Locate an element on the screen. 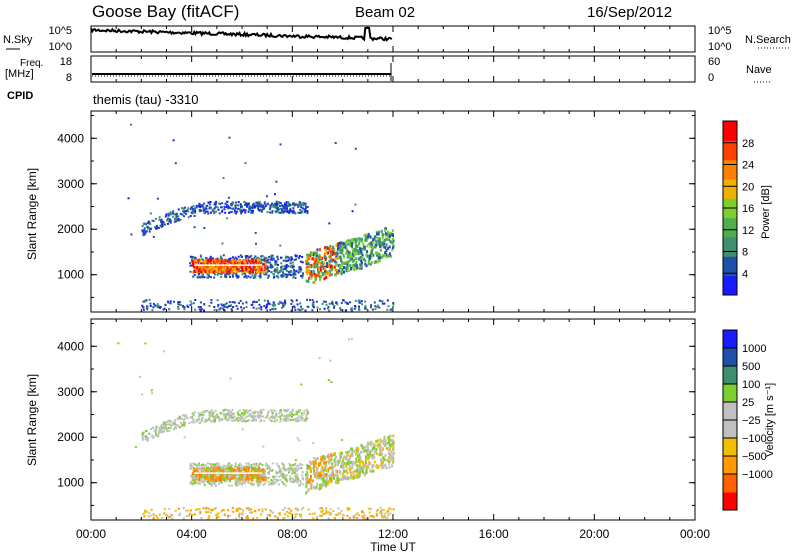 This screenshot has width=800, height=554. velocity-ylabel: Slant Range [km] is located at coordinates (32, 420).